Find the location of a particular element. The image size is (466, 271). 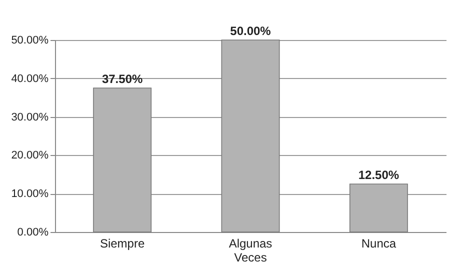

x-tick-label: Algunas Veces is located at coordinates (250, 250).